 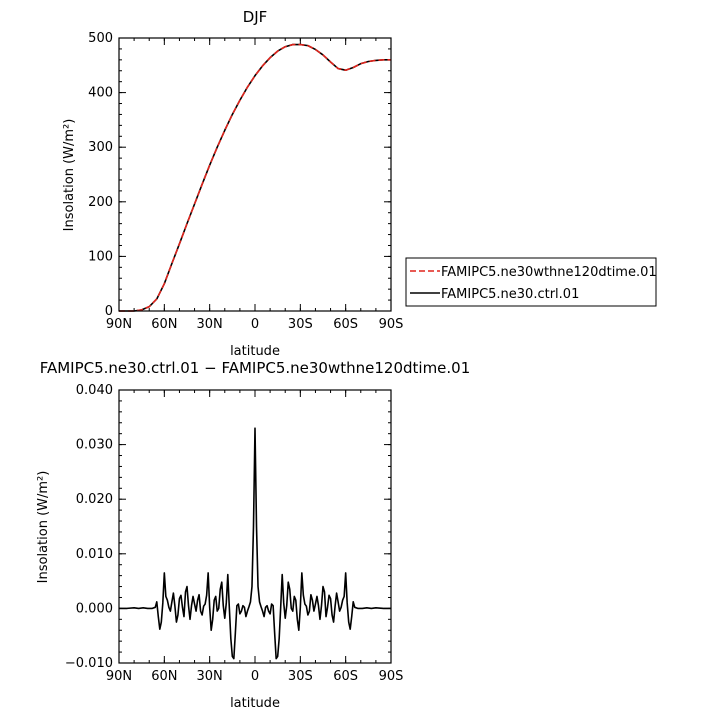 I want to click on bottom-x-tick-label: 0, so click(x=255, y=676).